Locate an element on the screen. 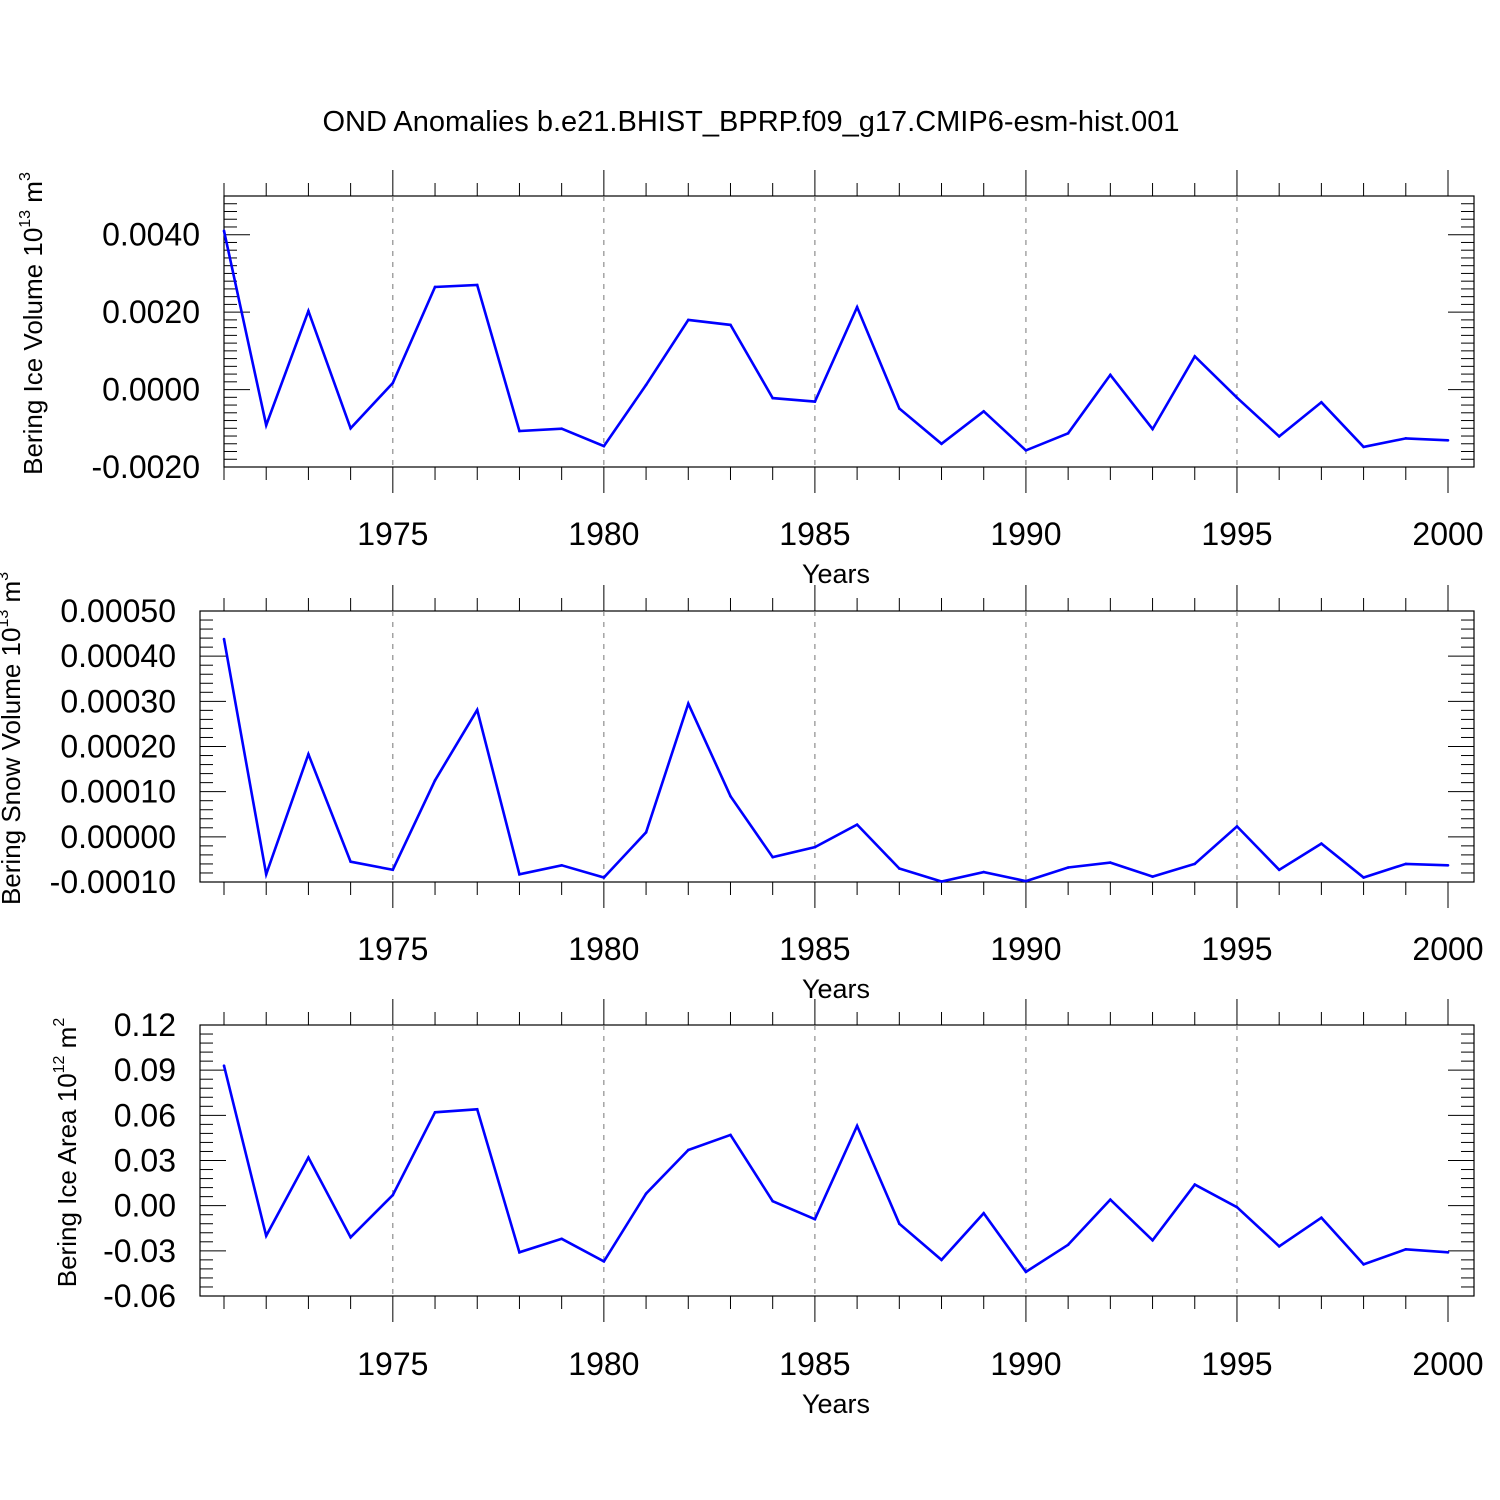 The image size is (1500, 1500). y-label-text: Bering Ice Area 10 is located at coordinates (67, 1180).